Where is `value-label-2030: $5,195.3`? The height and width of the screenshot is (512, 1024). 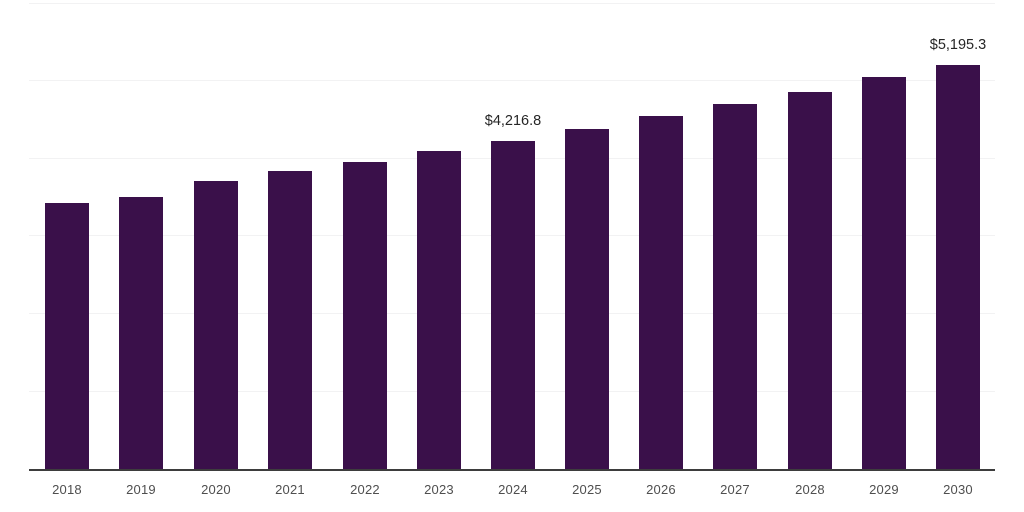
value-label-2030: $5,195.3 is located at coordinates (958, 45).